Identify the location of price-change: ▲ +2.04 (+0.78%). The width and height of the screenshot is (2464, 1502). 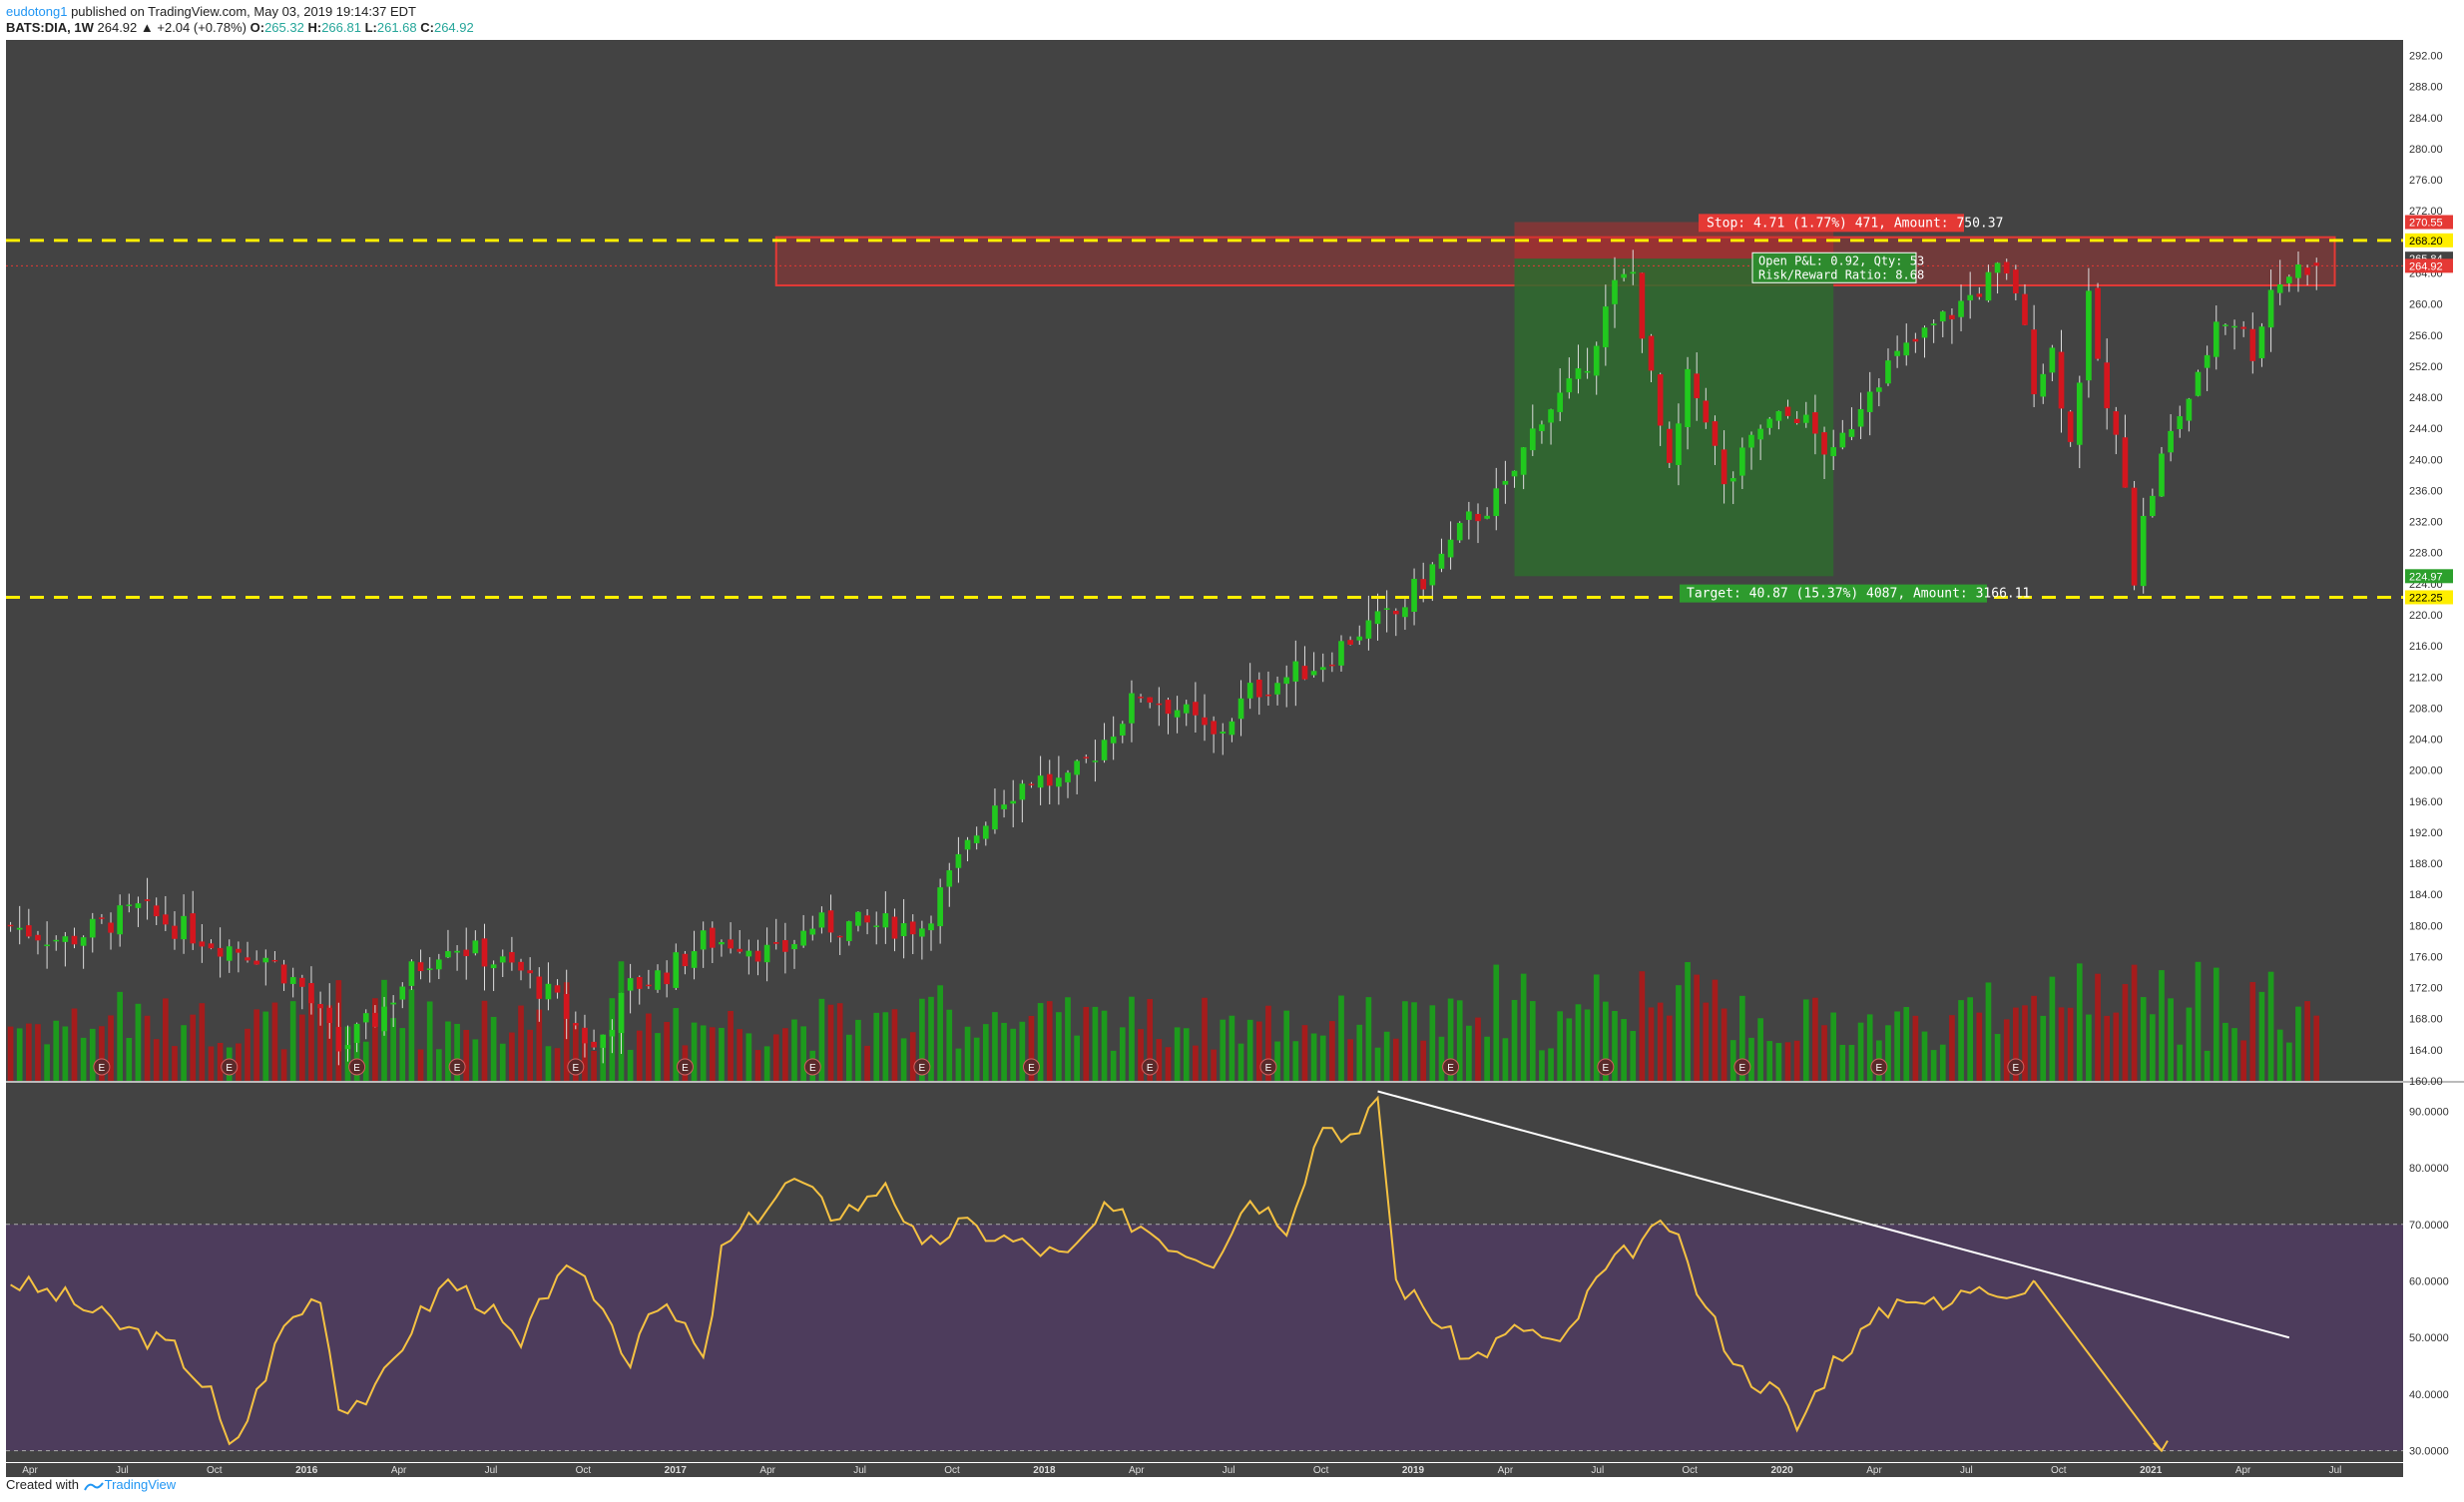
(193, 27).